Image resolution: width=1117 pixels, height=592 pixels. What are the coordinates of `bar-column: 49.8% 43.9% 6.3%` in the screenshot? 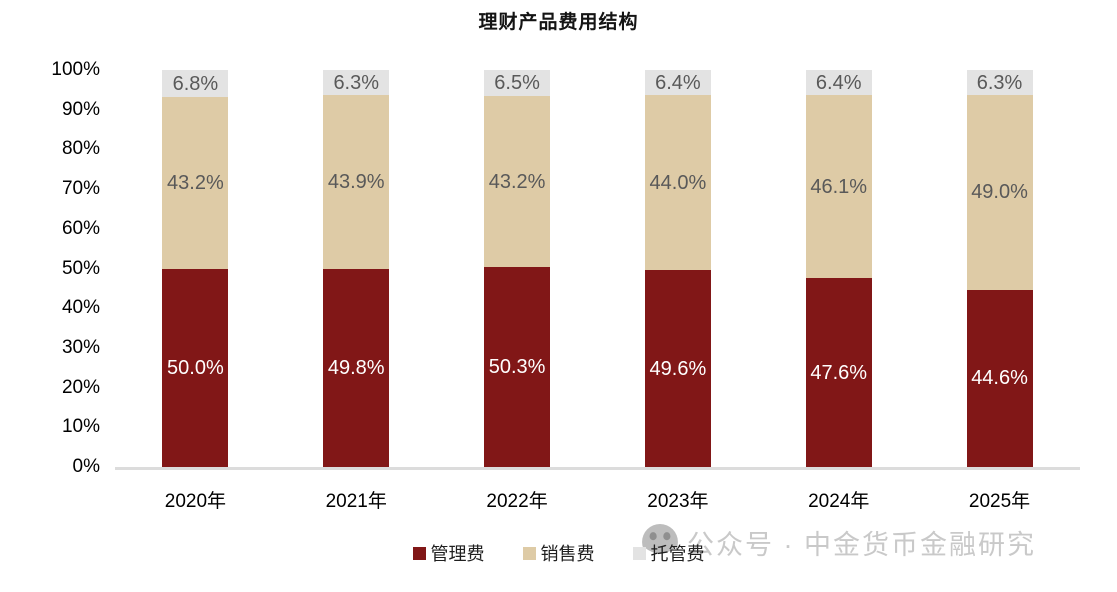 It's located at (356, 268).